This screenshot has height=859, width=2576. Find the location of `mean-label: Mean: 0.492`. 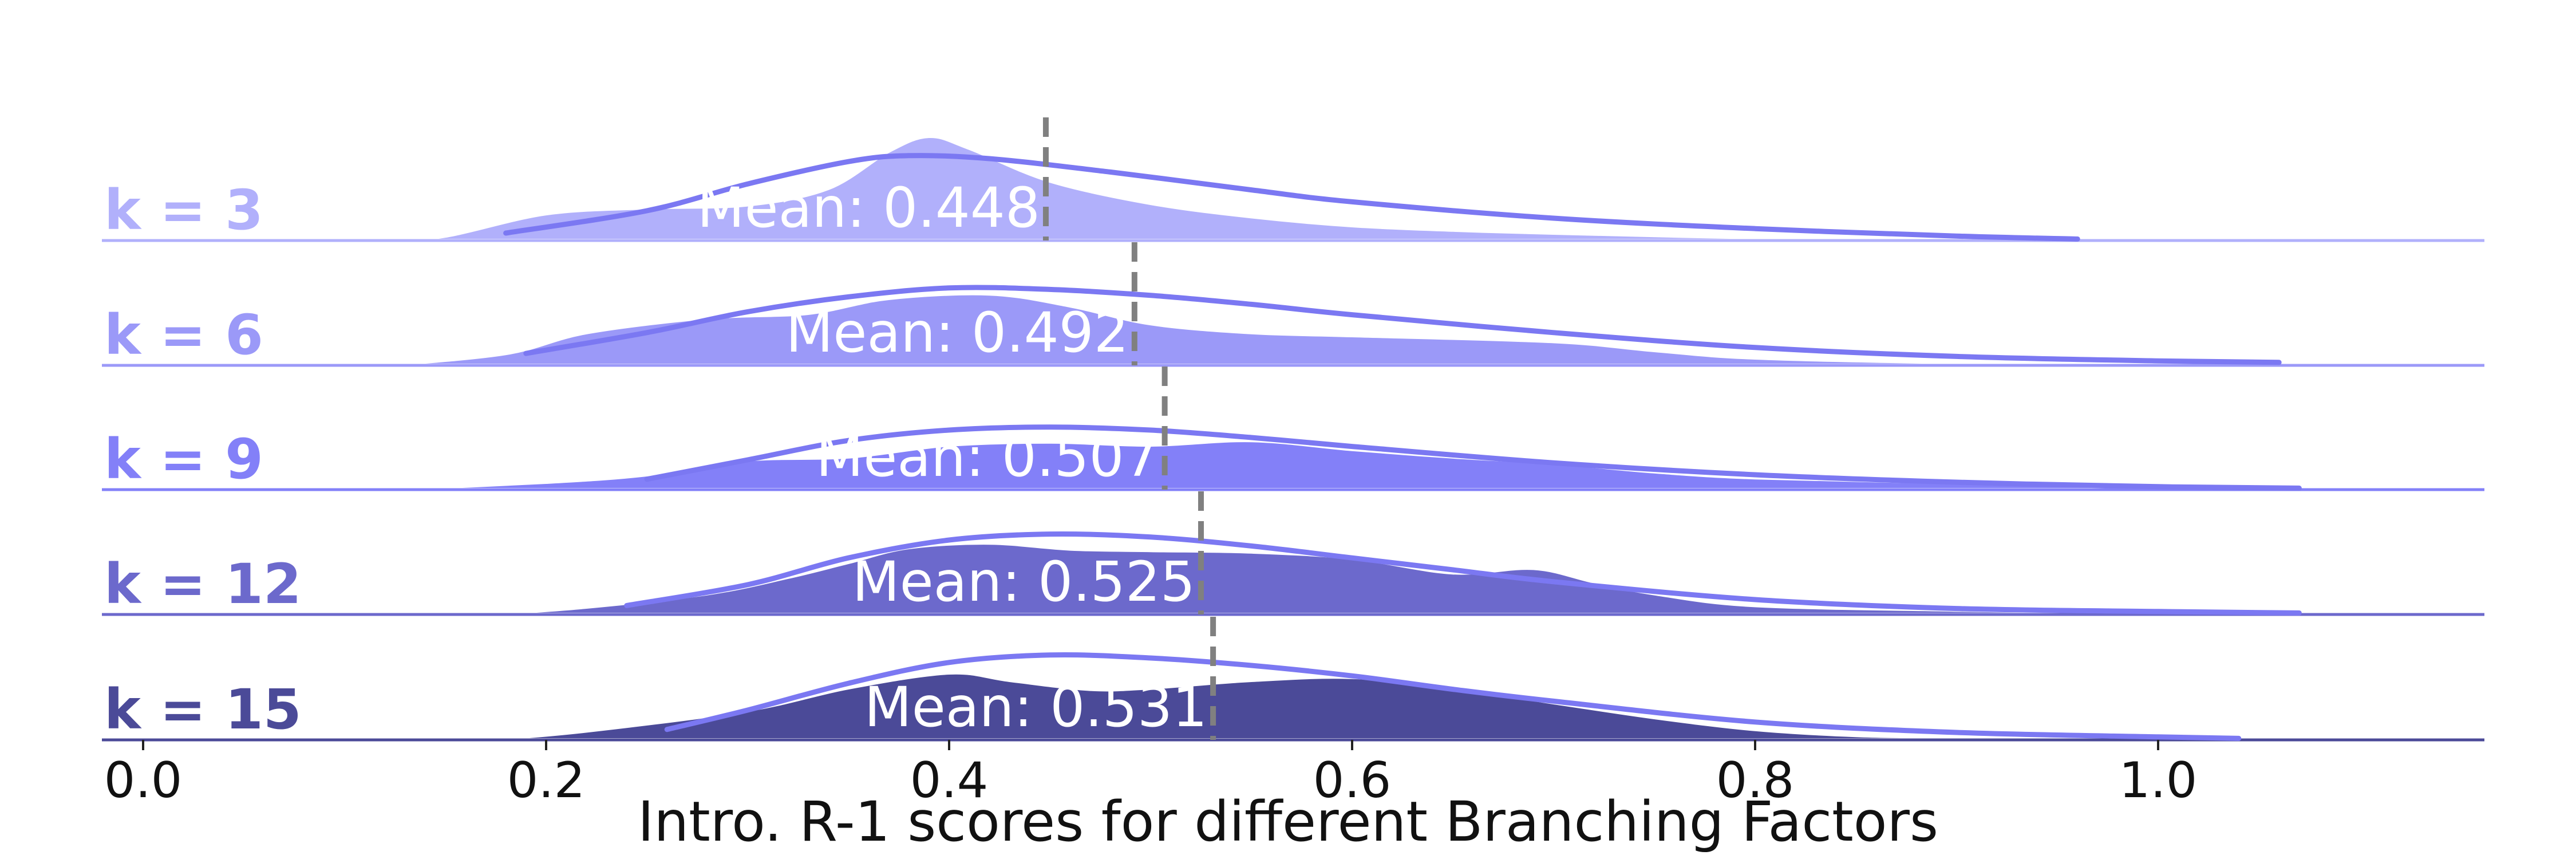

mean-label: Mean: 0.492 is located at coordinates (957, 333).